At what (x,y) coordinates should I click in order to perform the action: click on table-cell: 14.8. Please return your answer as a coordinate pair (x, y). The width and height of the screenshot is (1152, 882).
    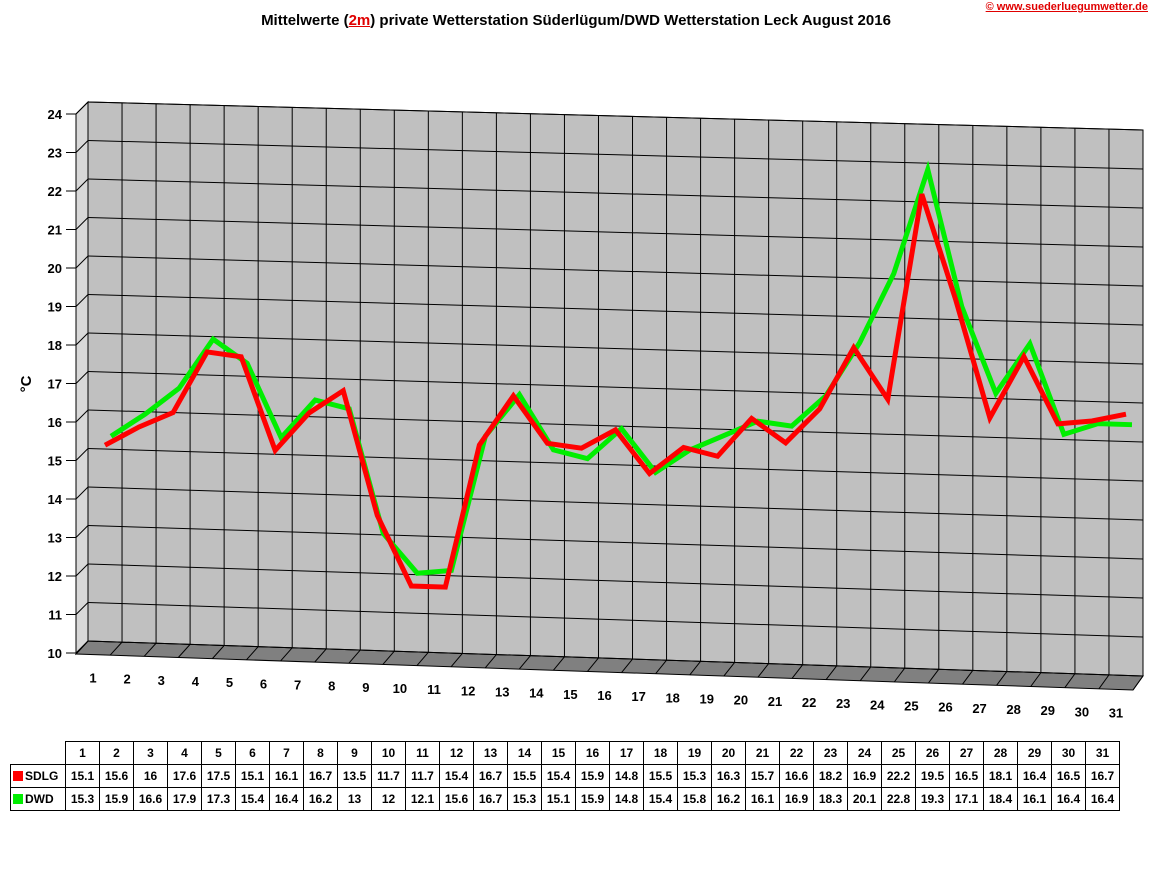
    Looking at the image, I should click on (626, 799).